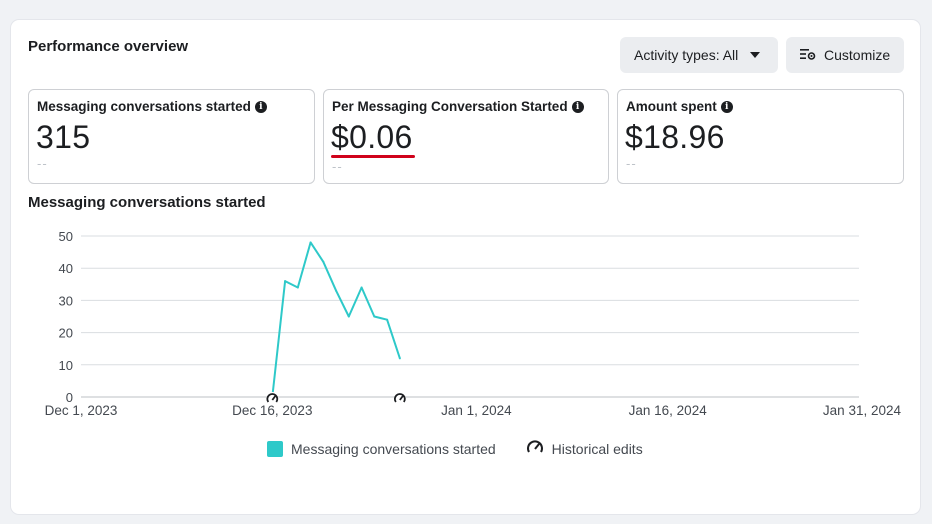  What do you see at coordinates (760, 136) in the screenshot?
I see `metric-card-amount-spent: Amount spent i $18.96 --` at bounding box center [760, 136].